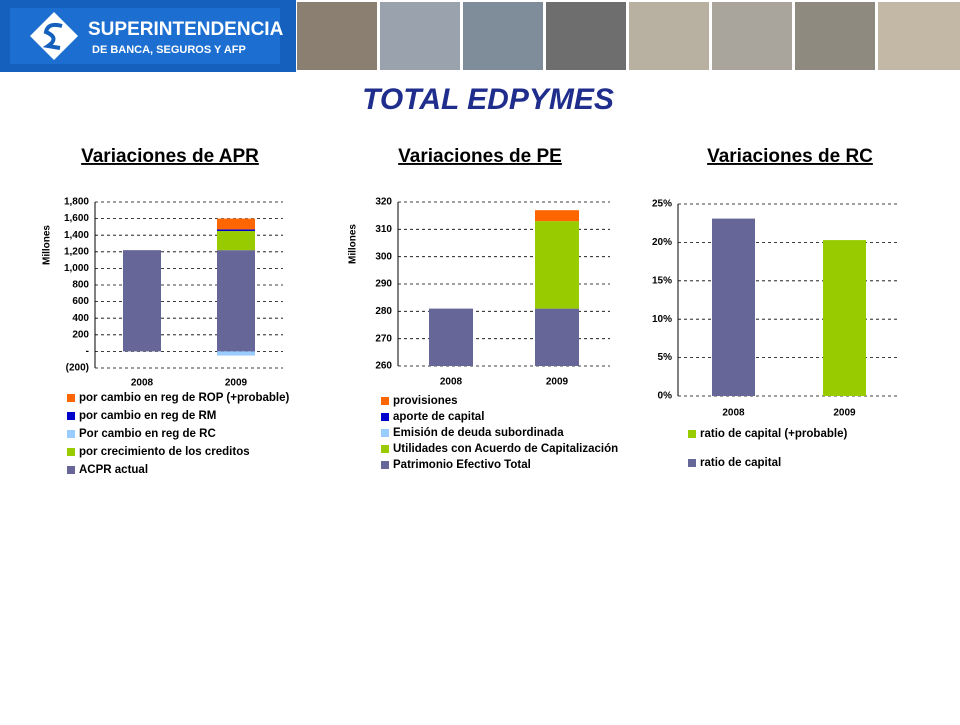  I want to click on legend-label: Emisión de deuda subordinada, so click(478, 433).